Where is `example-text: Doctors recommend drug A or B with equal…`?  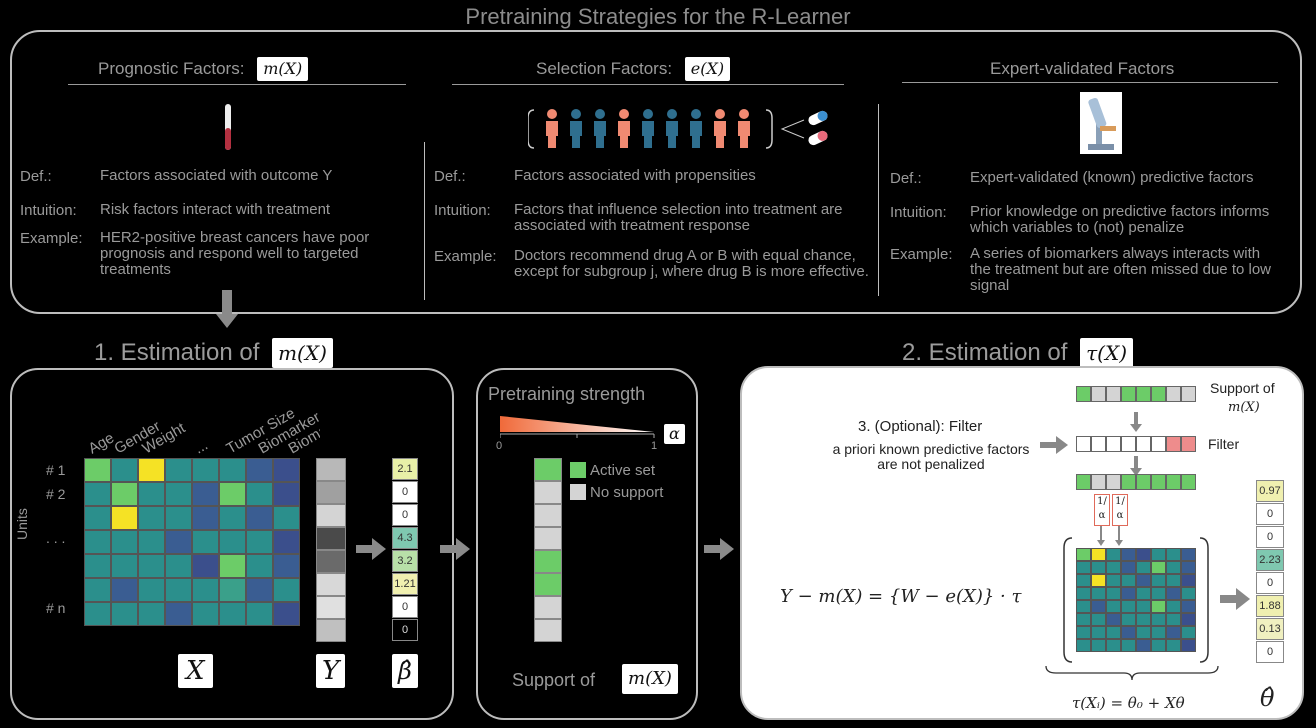
example-text: Doctors recommend drug A or B with equal… is located at coordinates (691, 263).